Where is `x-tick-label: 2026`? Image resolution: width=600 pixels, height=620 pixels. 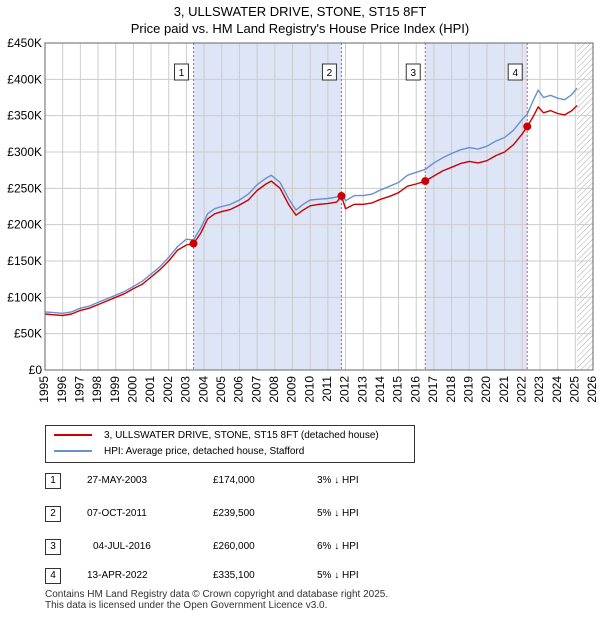 x-tick-label: 2026 is located at coordinates (592, 389).